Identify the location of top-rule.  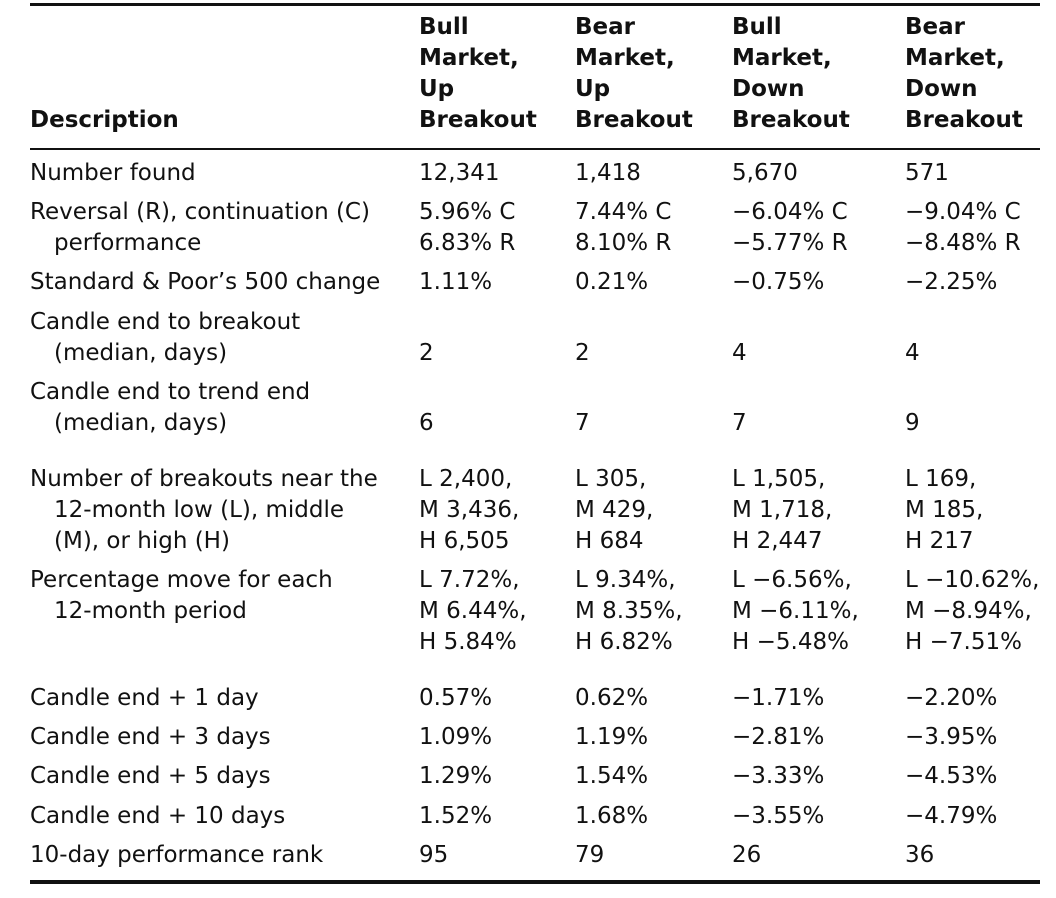
(535, 4).